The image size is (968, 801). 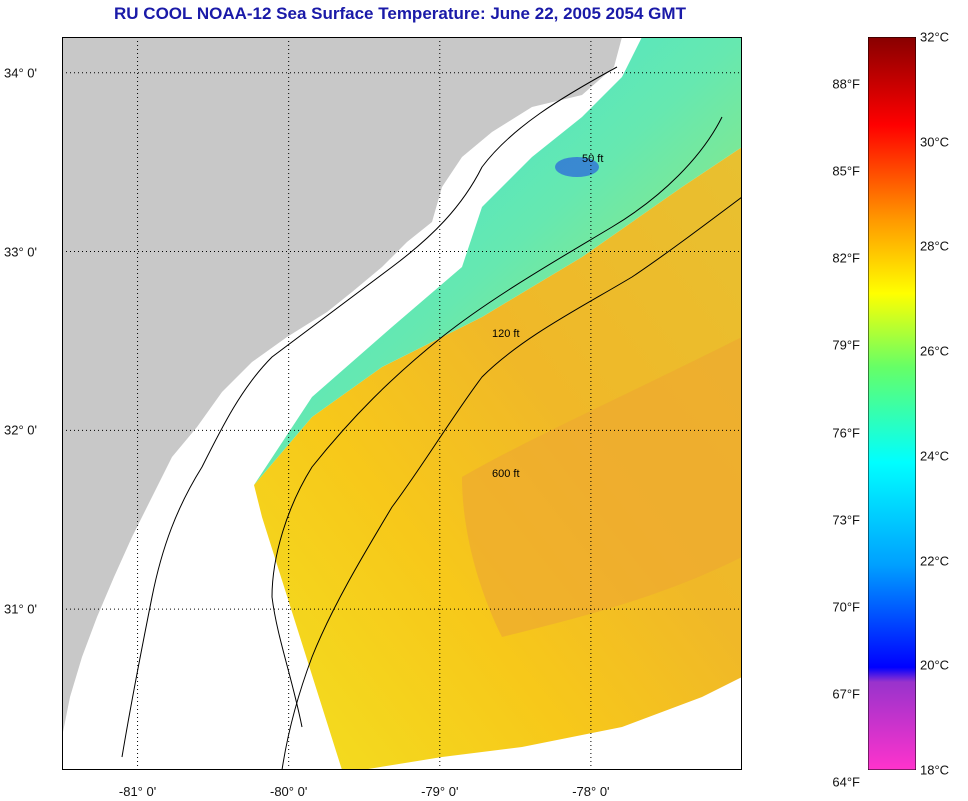 I want to click on colorbar, so click(x=892, y=403).